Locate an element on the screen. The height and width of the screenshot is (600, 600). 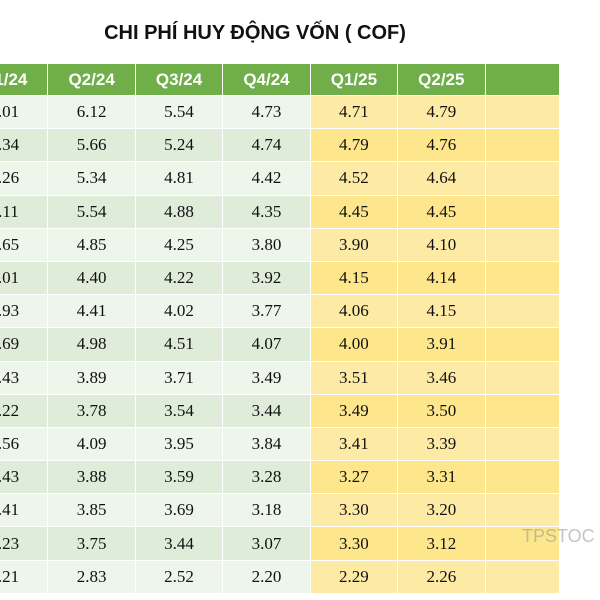
table-row: 6.265.344.814.424.524.64 is located at coordinates (280, 178).